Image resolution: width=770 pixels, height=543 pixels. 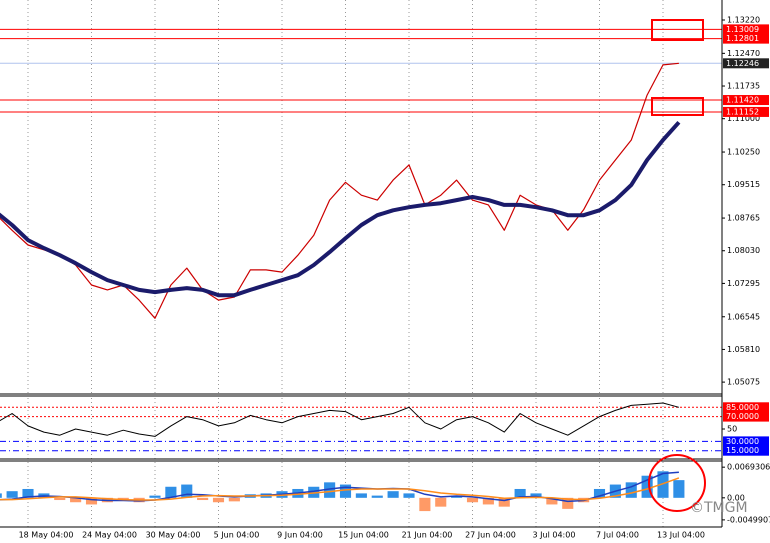 What do you see at coordinates (554, 535) in the screenshot?
I see `x-tick-label: 3 Jul 04:00` at bounding box center [554, 535].